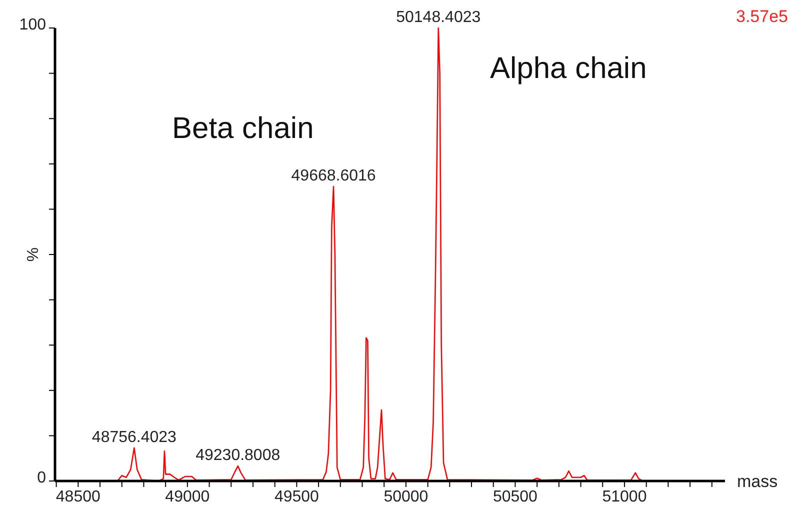 Image resolution: width=790 pixels, height=512 pixels. I want to click on annotation: 49668.6016, so click(333, 176).